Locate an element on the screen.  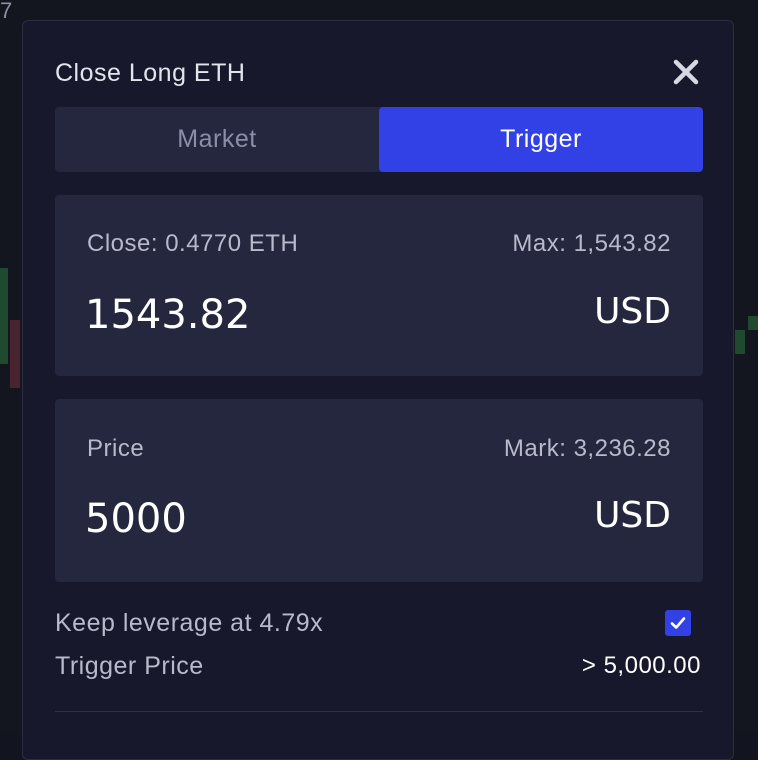
tab-market: Market is located at coordinates (217, 139).